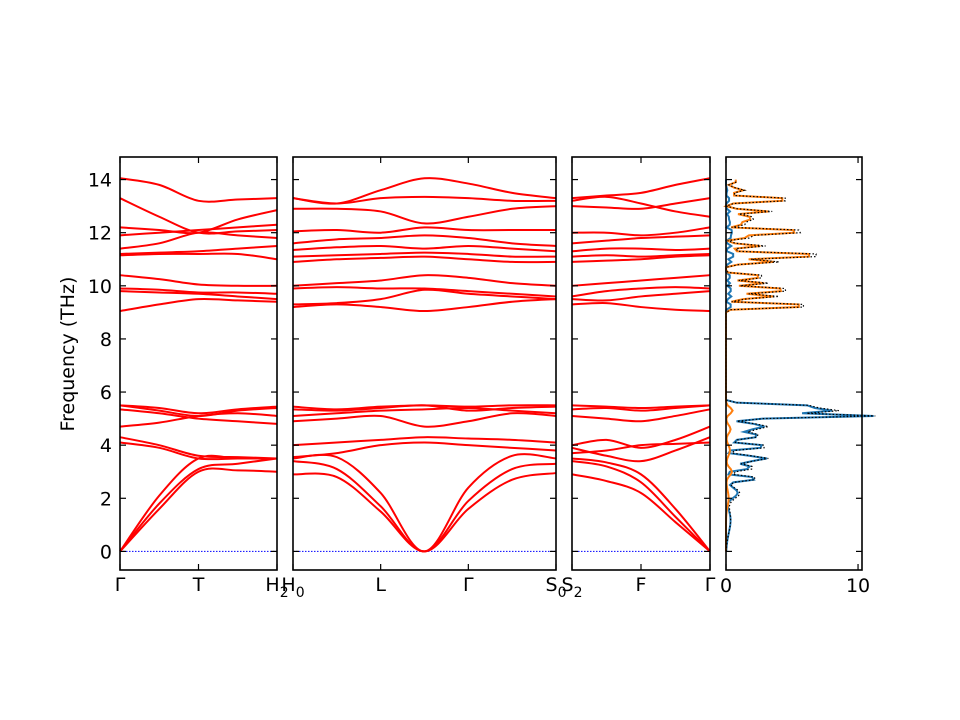 This screenshot has height=720, width=960. Describe the element at coordinates (292, 587) in the screenshot. I see `x-tick-label: H0` at that location.